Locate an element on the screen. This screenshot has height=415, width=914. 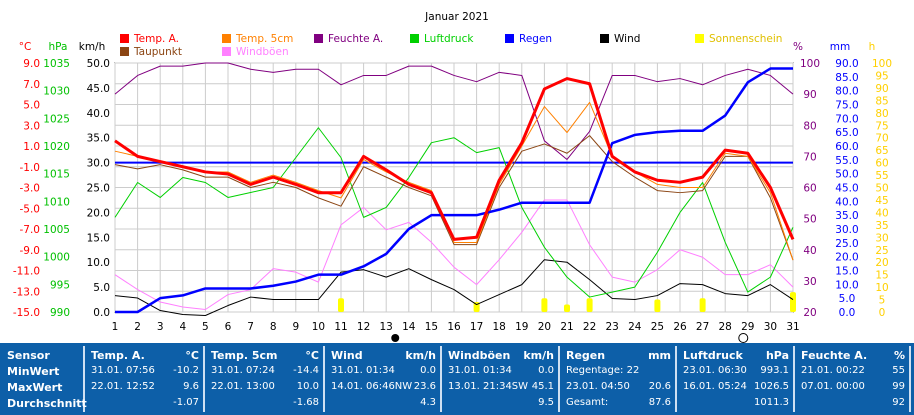
tick-label-mm: 80.0 is located at coordinates (846, 92).